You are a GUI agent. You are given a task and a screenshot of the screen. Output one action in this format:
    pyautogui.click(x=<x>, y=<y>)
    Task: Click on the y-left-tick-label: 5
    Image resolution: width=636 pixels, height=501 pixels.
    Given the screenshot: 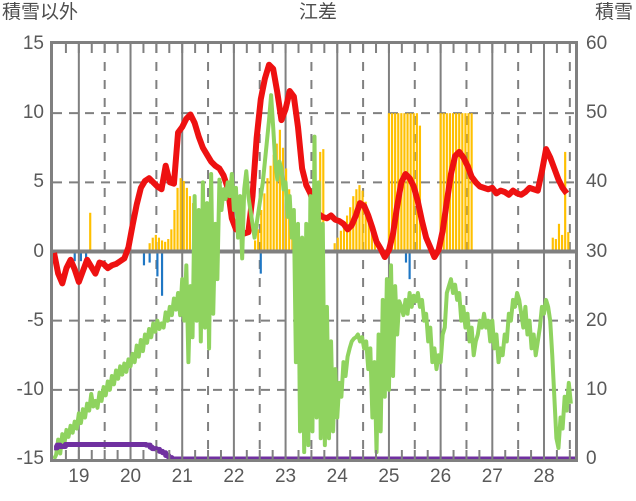 What is the action you would take?
    pyautogui.click(x=38, y=182)
    